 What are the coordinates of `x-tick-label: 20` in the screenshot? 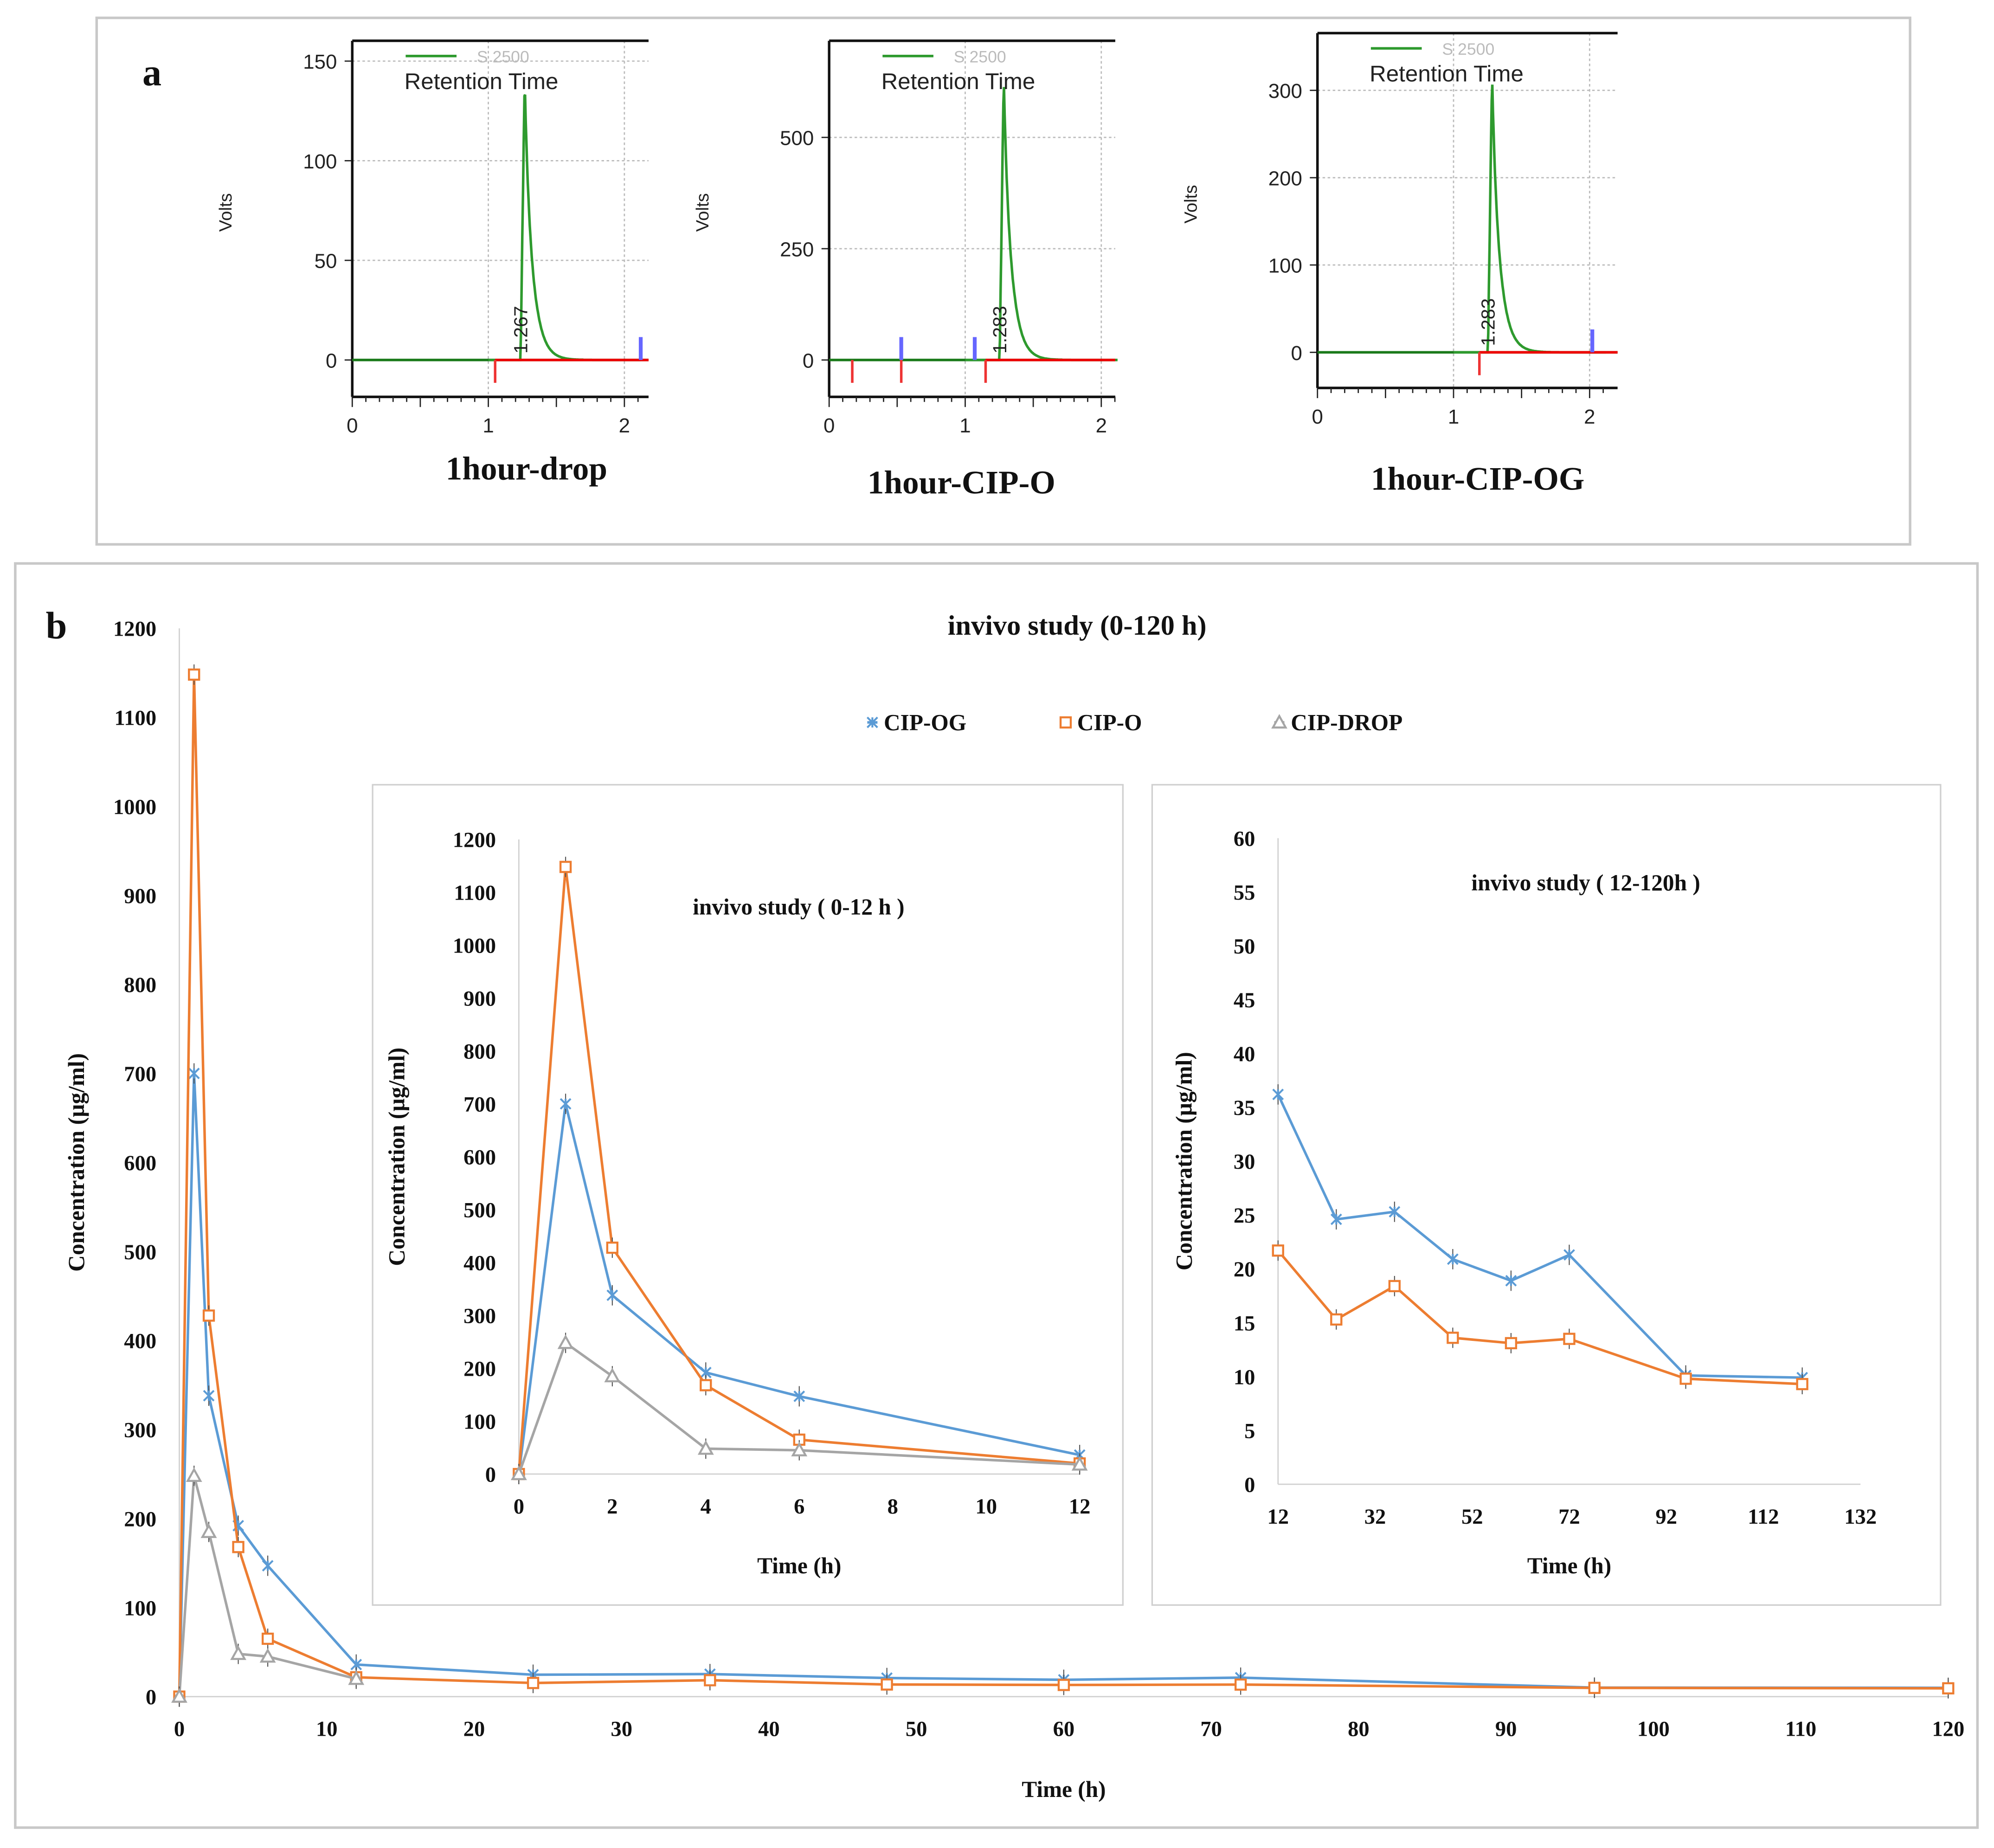 It's located at (474, 1729).